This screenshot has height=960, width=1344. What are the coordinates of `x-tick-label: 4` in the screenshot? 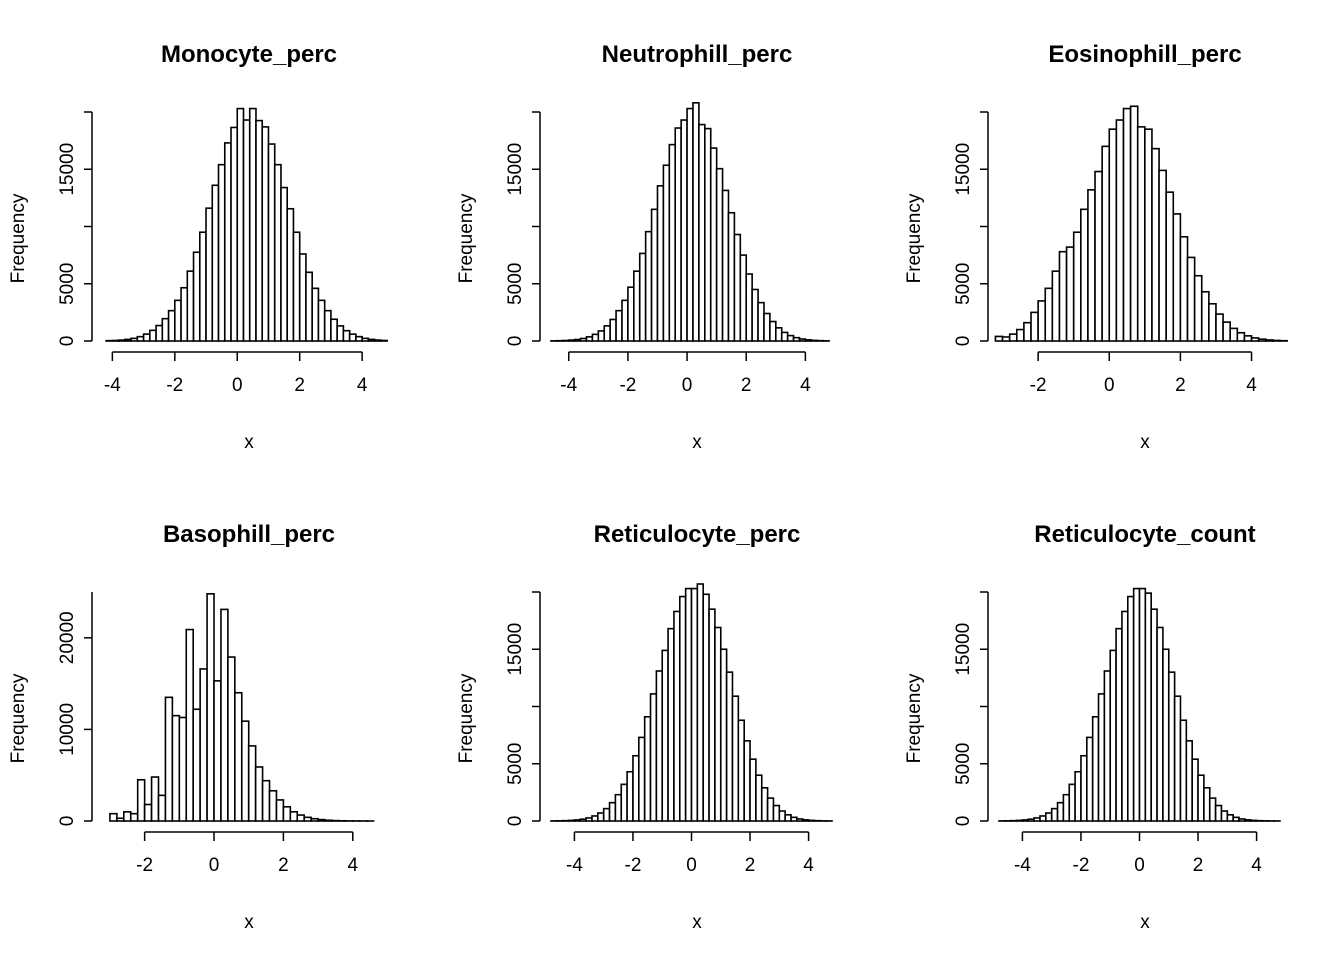 It's located at (1251, 385).